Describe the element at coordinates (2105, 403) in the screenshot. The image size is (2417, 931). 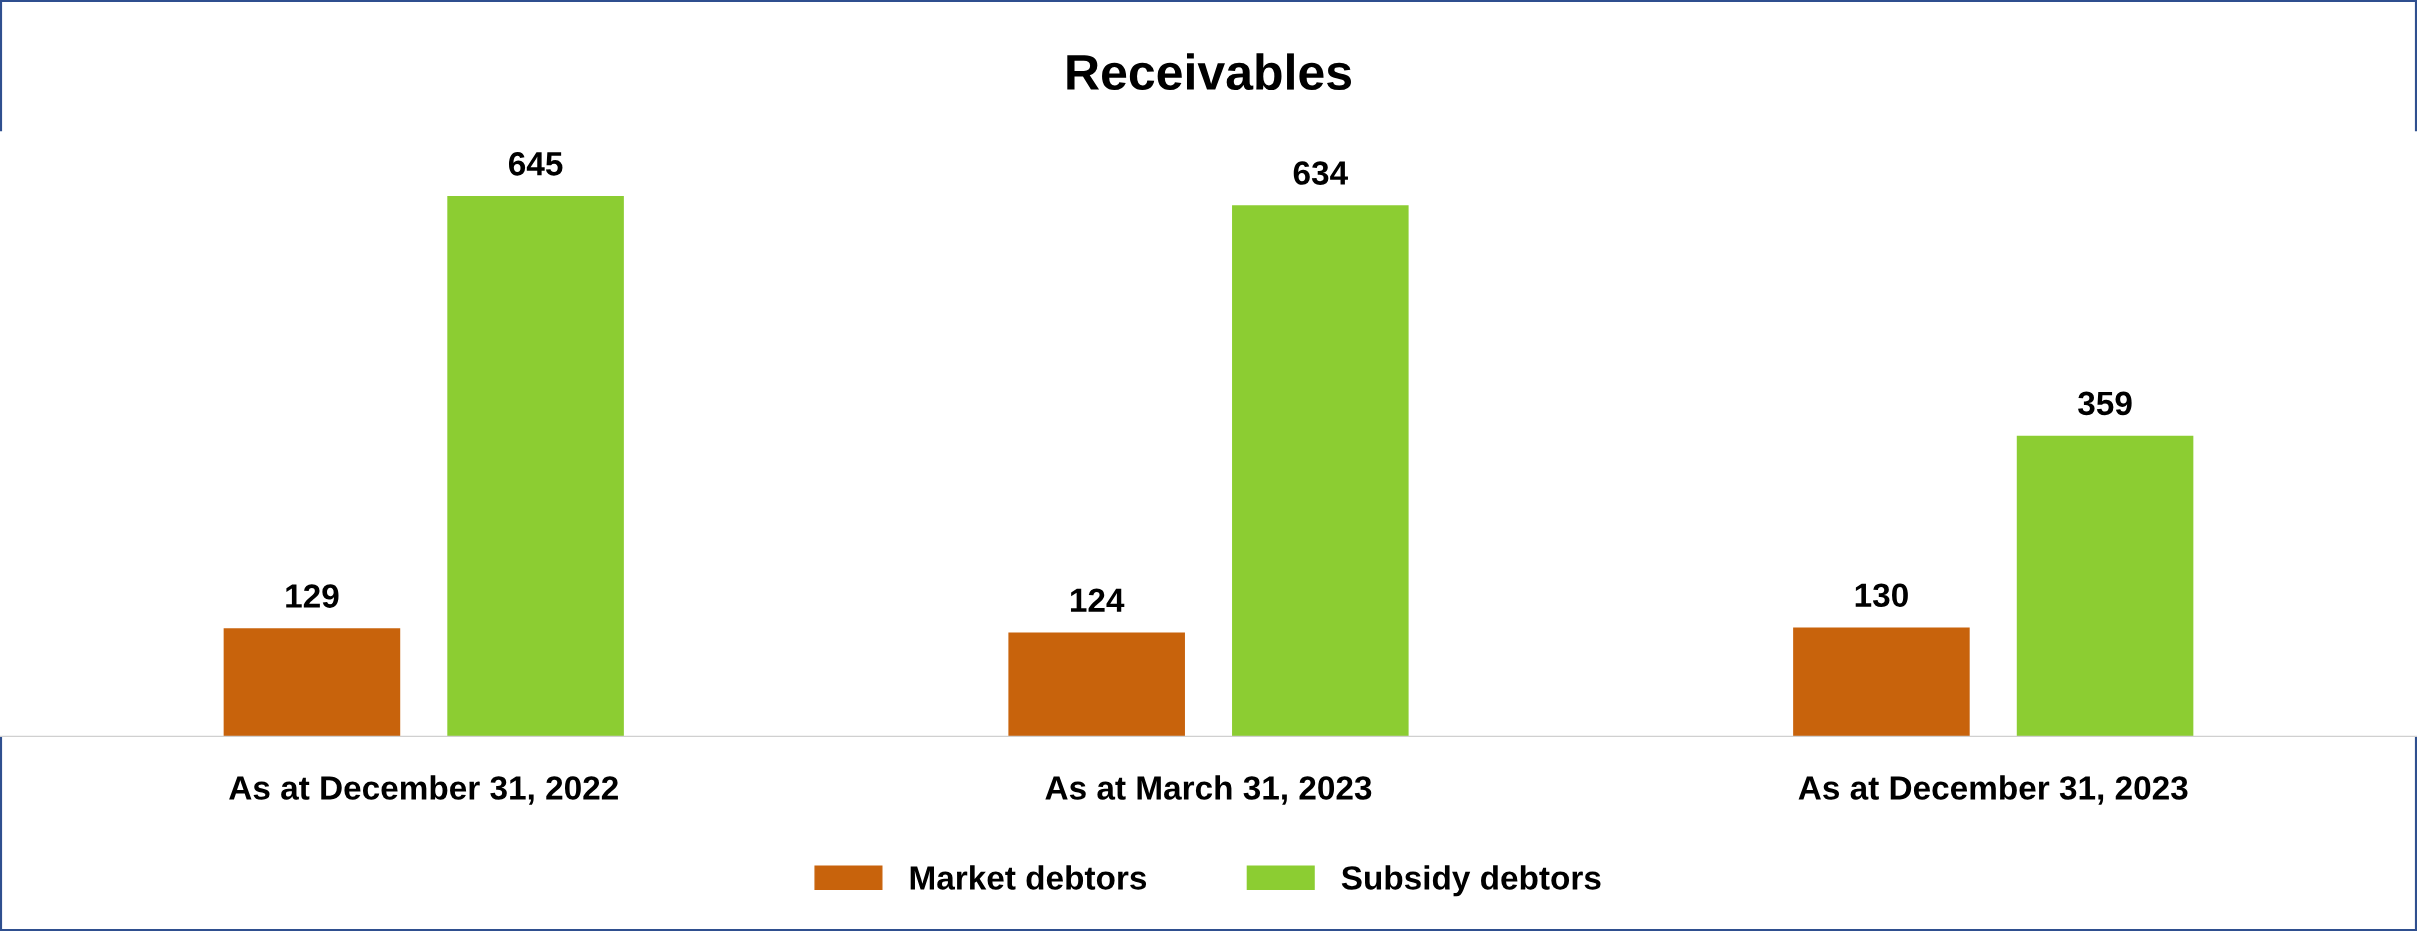
I see `data-label: 359` at that location.